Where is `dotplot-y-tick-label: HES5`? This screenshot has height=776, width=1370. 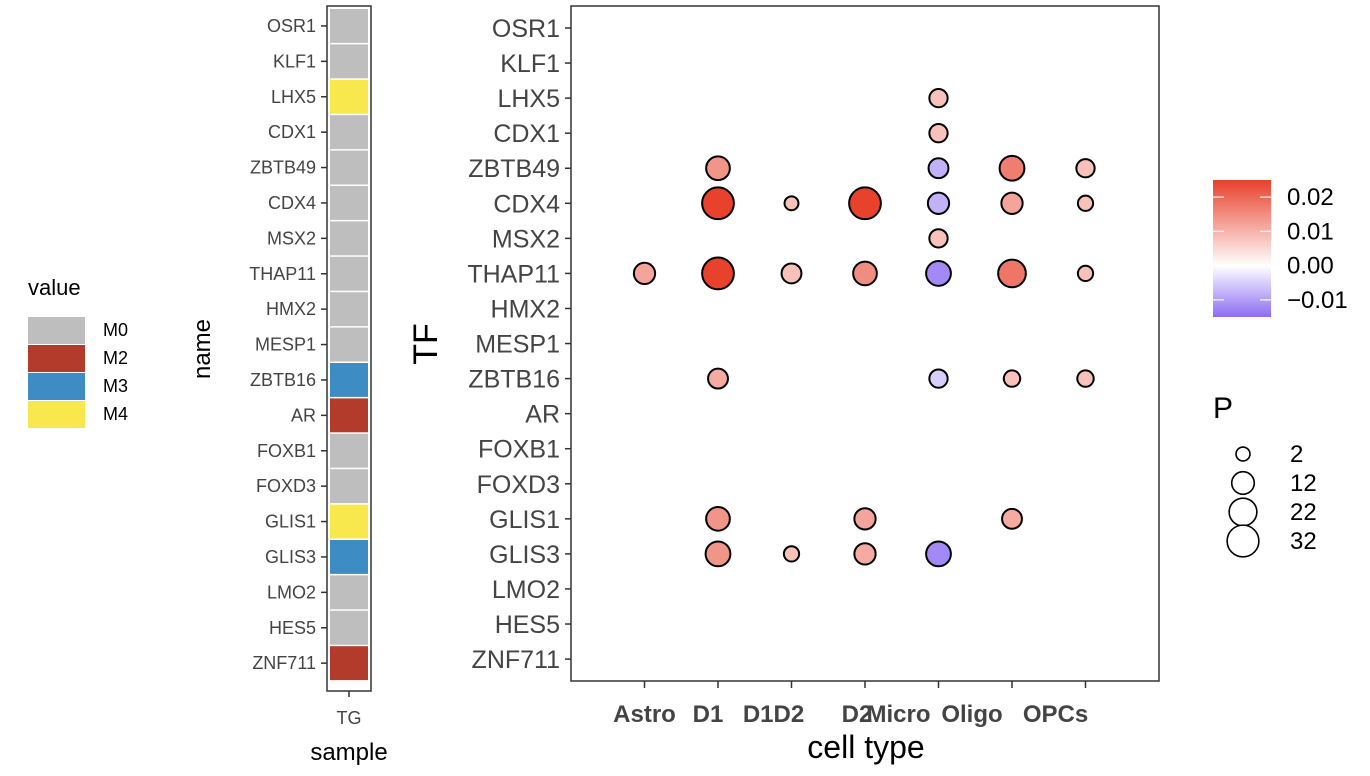 dotplot-y-tick-label: HES5 is located at coordinates (527, 625).